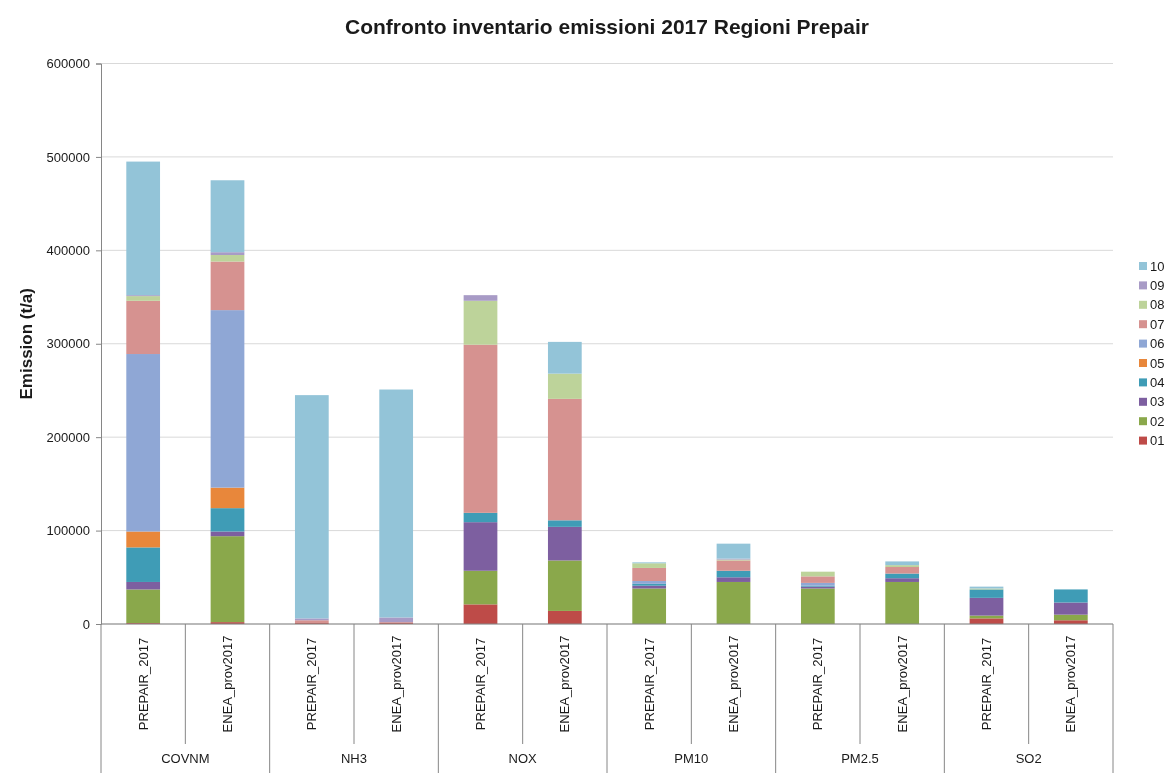 The height and width of the screenshot is (773, 1170). Describe the element at coordinates (68, 157) in the screenshot. I see `y-tick-label: 500000` at that location.